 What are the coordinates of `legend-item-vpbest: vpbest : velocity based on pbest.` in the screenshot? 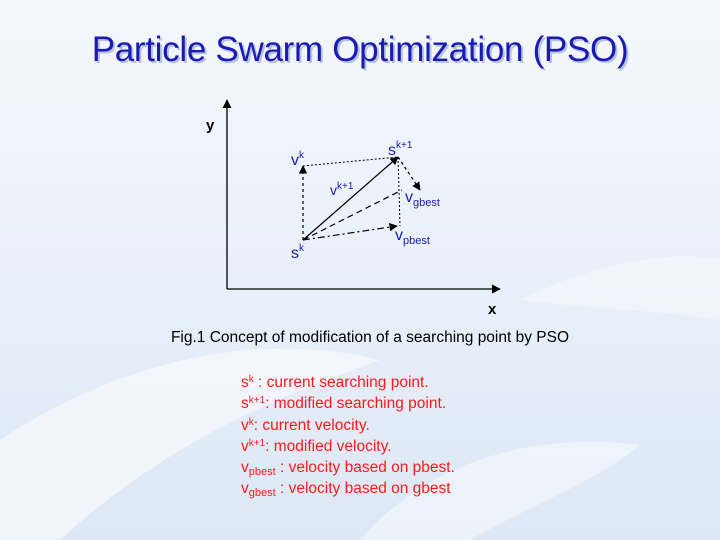 It's located at (348, 469).